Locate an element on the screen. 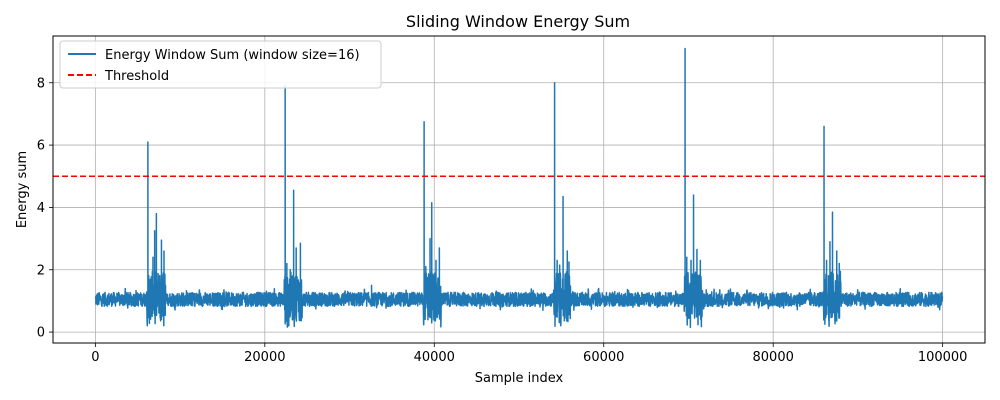  legend-label-threshold: Threshold is located at coordinates (136, 76).